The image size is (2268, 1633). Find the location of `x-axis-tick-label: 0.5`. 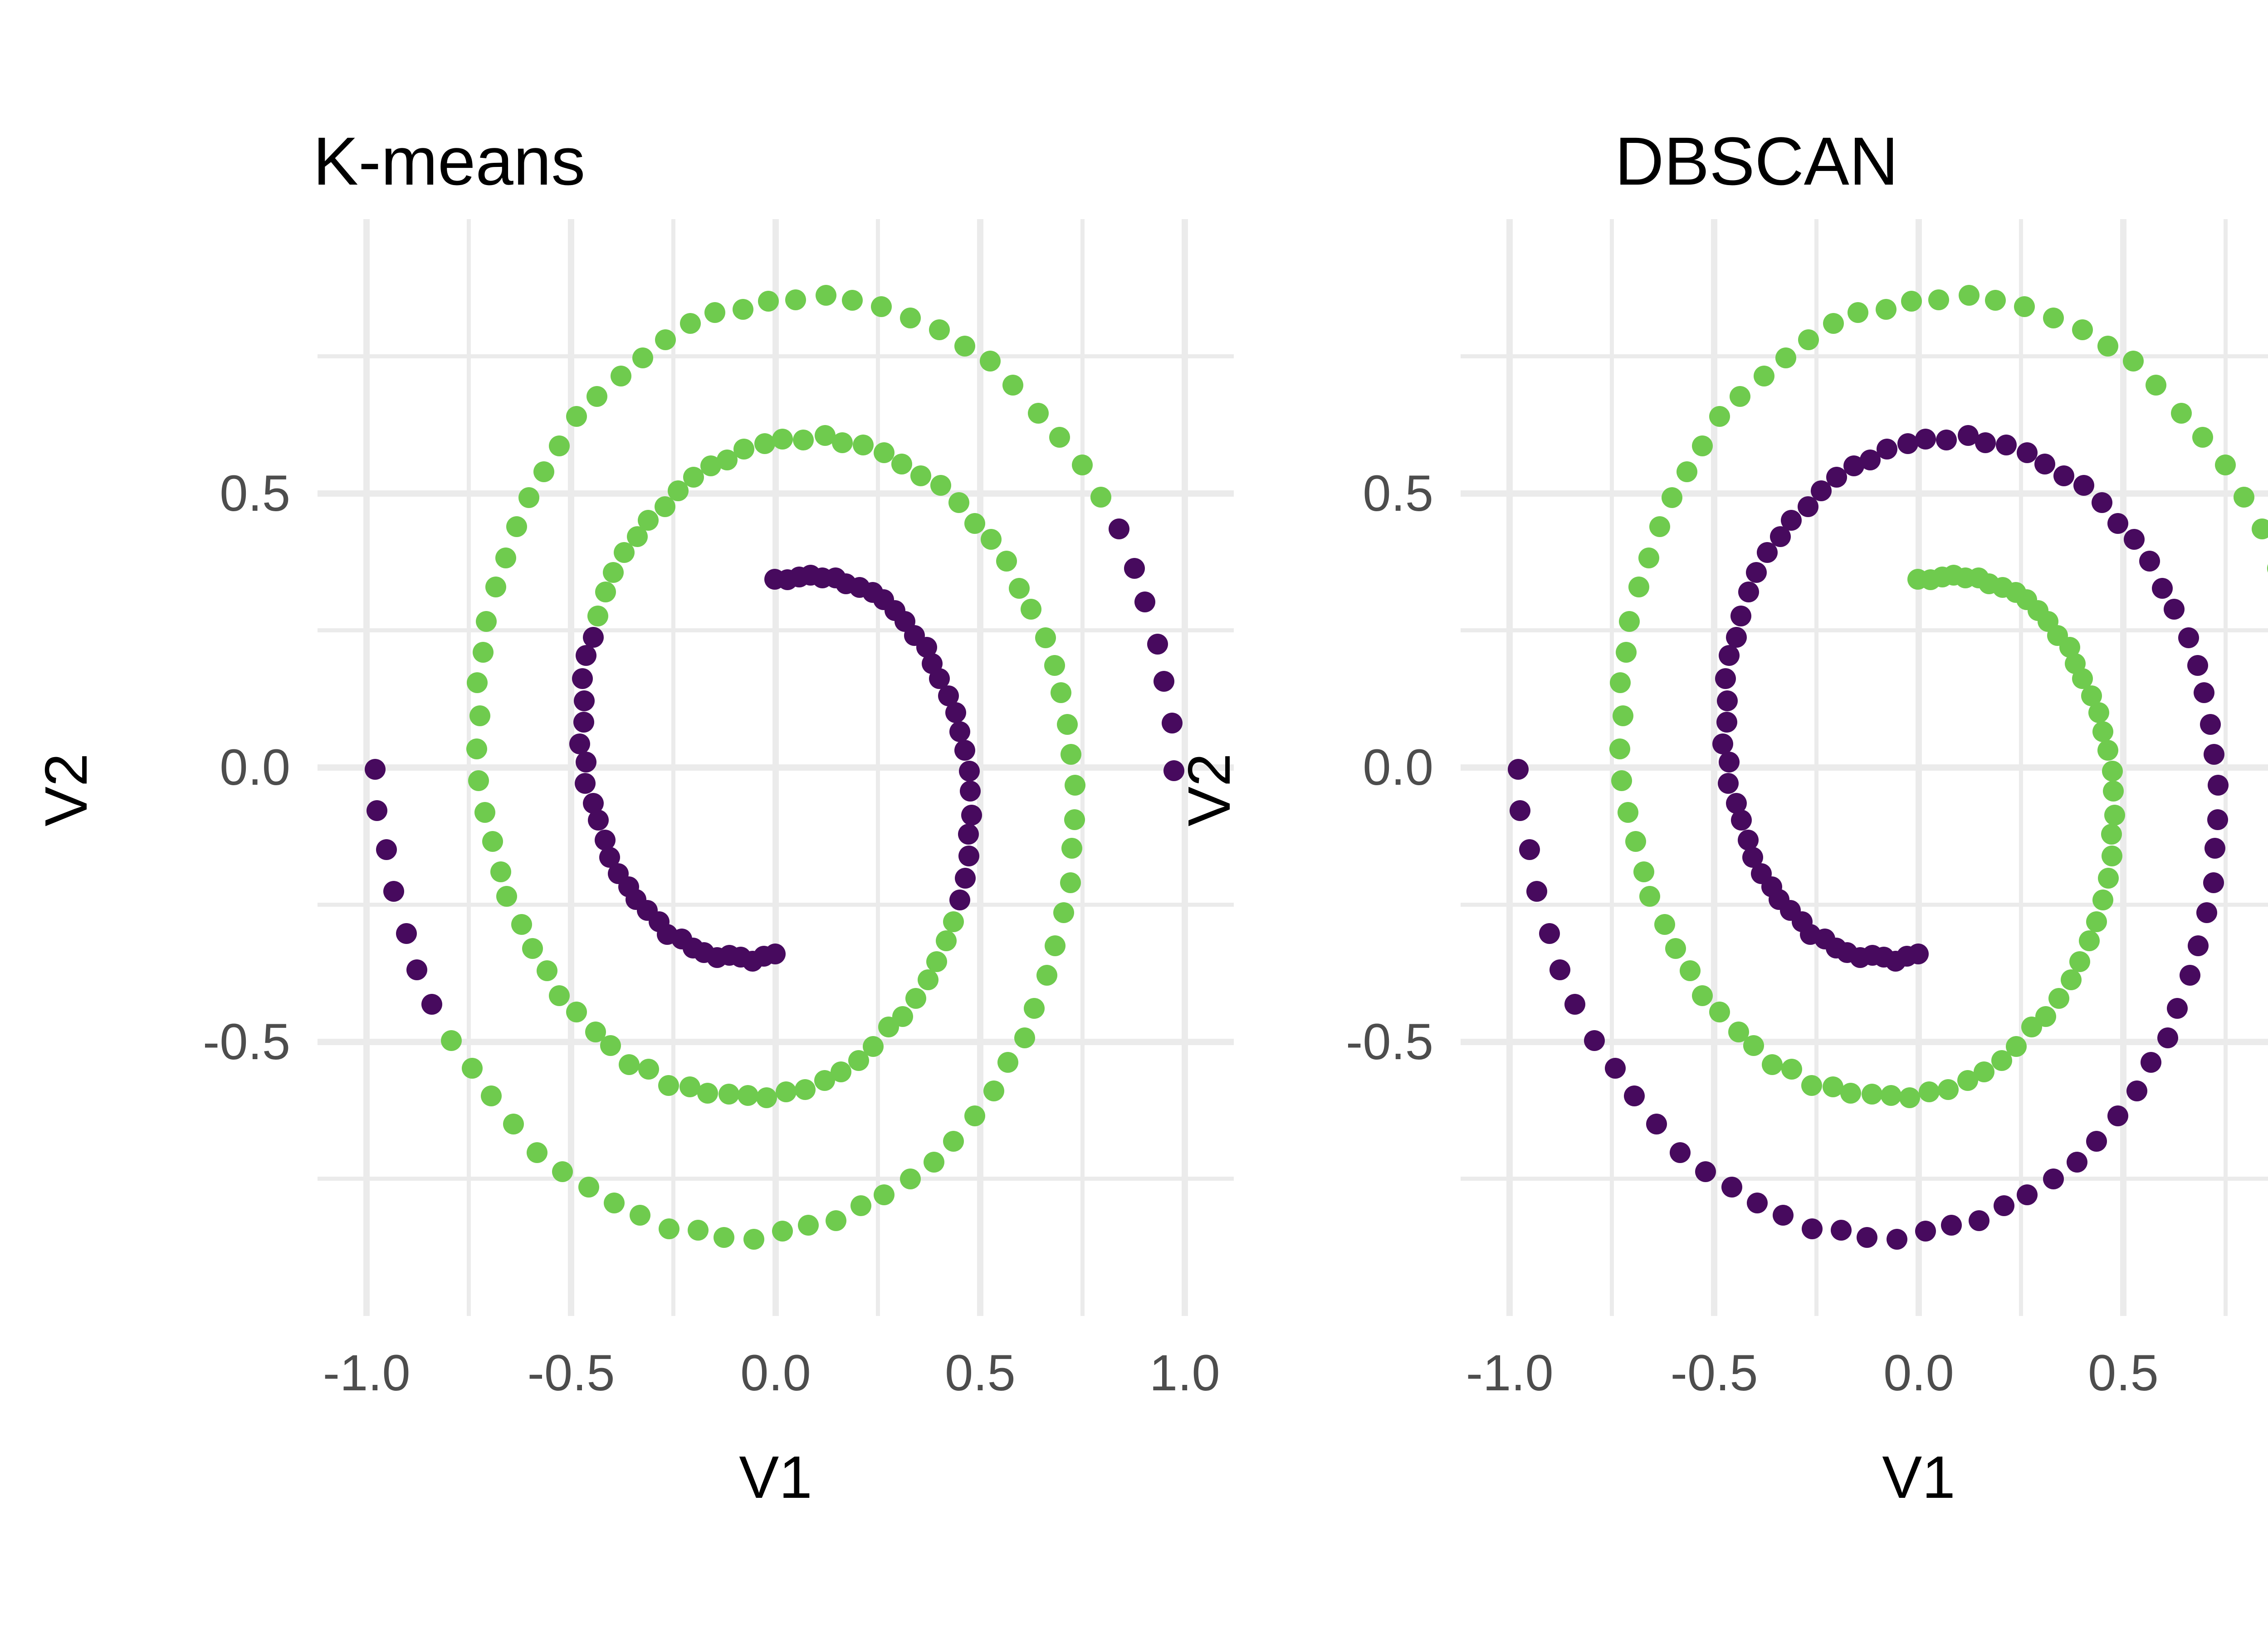

x-axis-tick-label: 0.5 is located at coordinates (2124, 1373).